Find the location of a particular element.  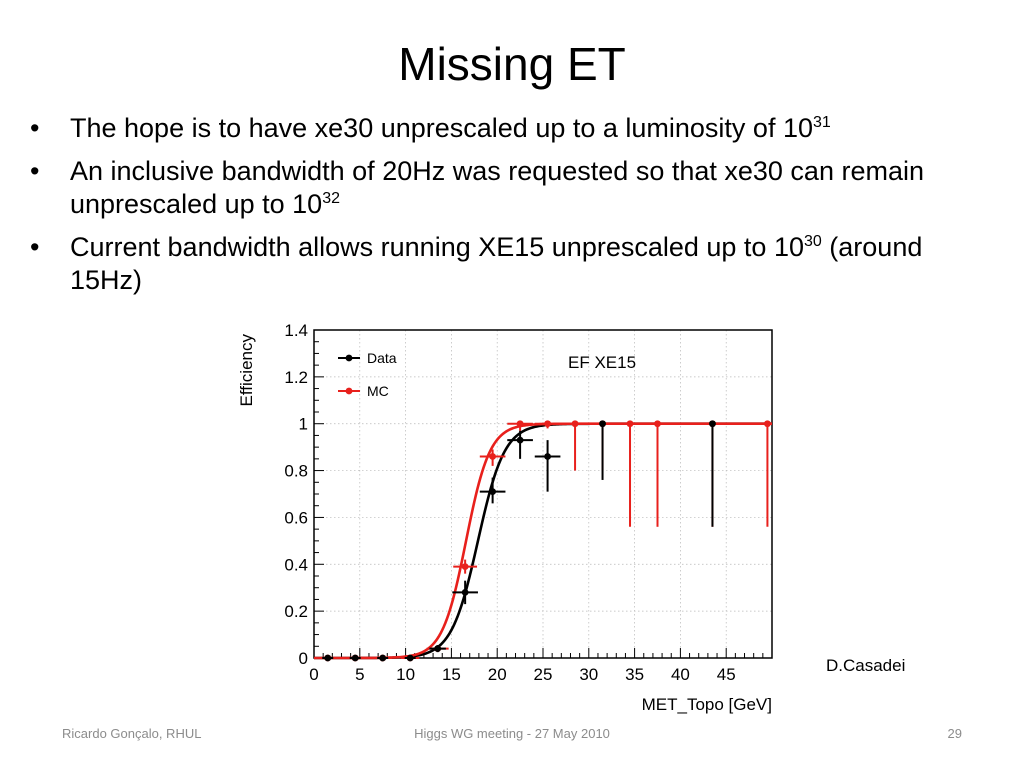

footer-page-number: 29 is located at coordinates (954, 733).